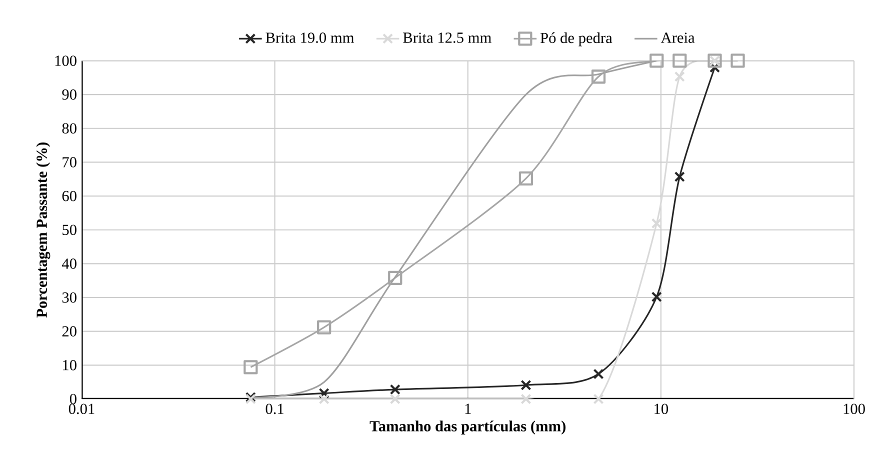  What do you see at coordinates (661, 409) in the screenshot?
I see `x-tick-label: 10` at bounding box center [661, 409].